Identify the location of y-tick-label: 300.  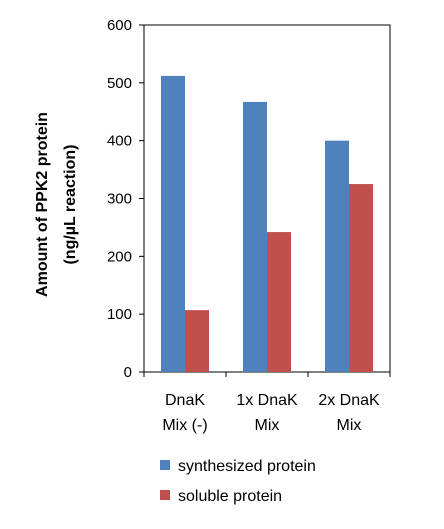
(119, 199).